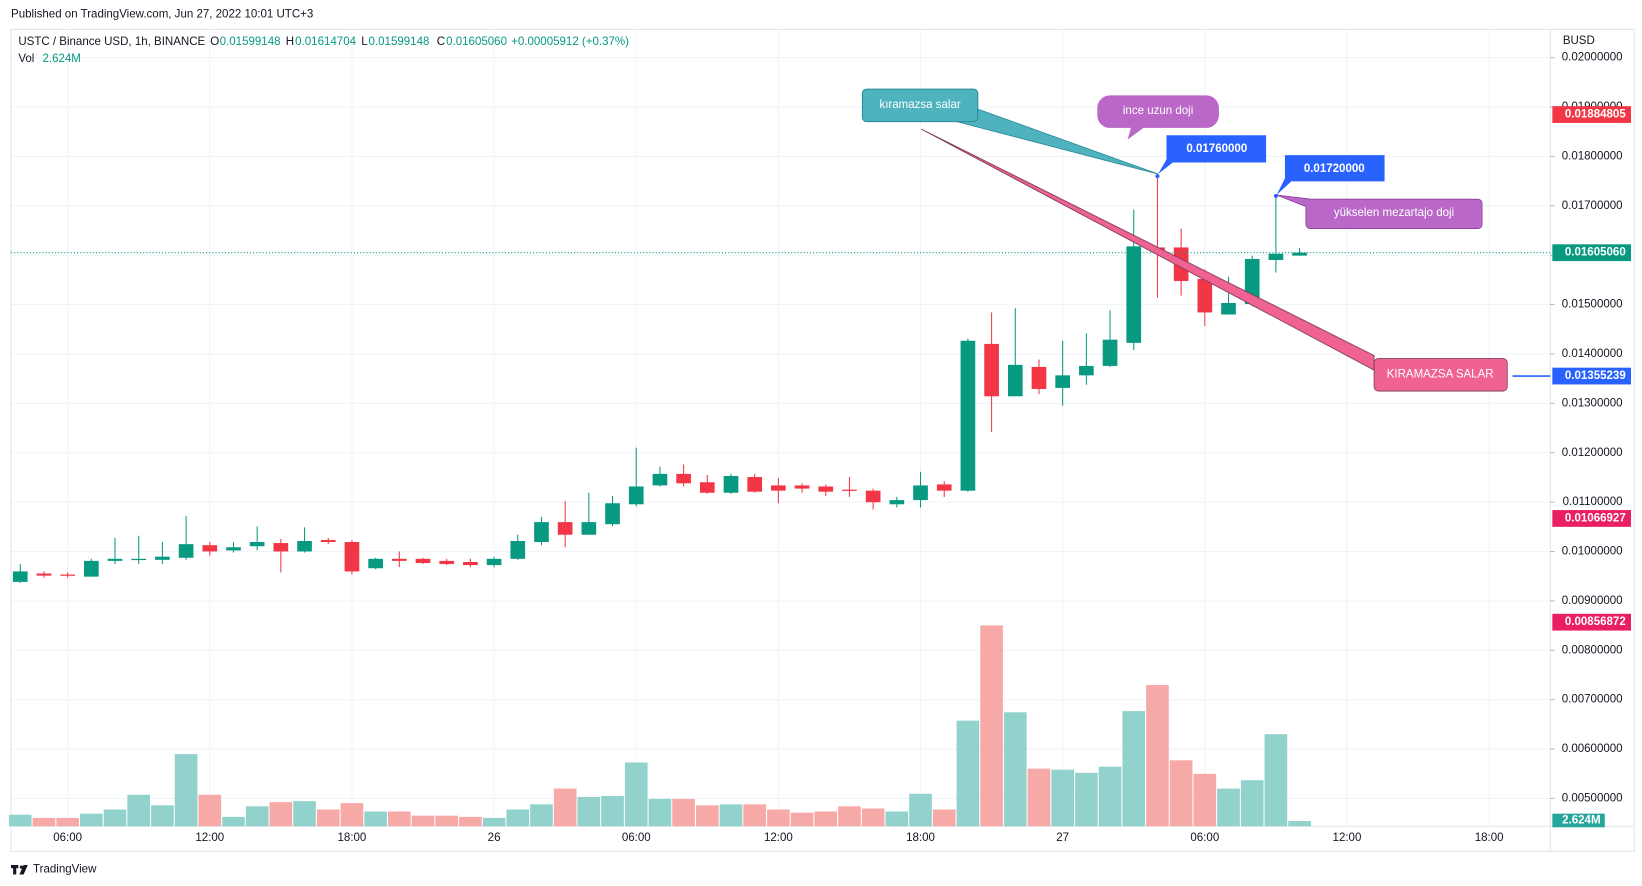  I want to click on y-tick-label: 0.01000000, so click(1592, 552).